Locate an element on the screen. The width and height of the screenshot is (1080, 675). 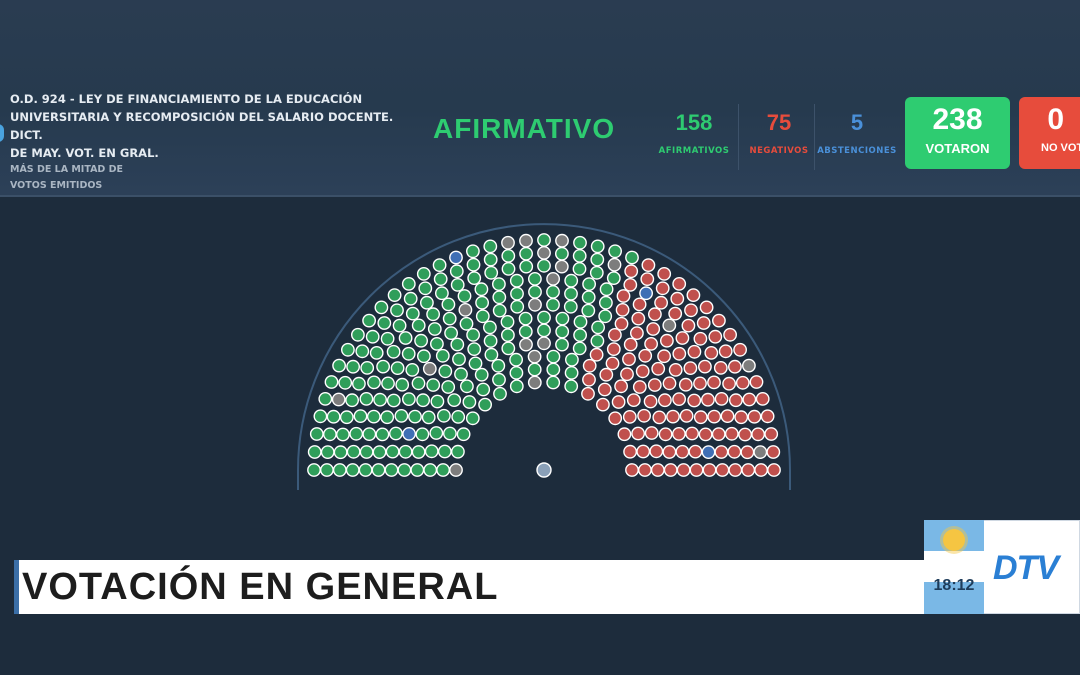
afirmativos-label: AFIRMATIVOS is located at coordinates (694, 151).